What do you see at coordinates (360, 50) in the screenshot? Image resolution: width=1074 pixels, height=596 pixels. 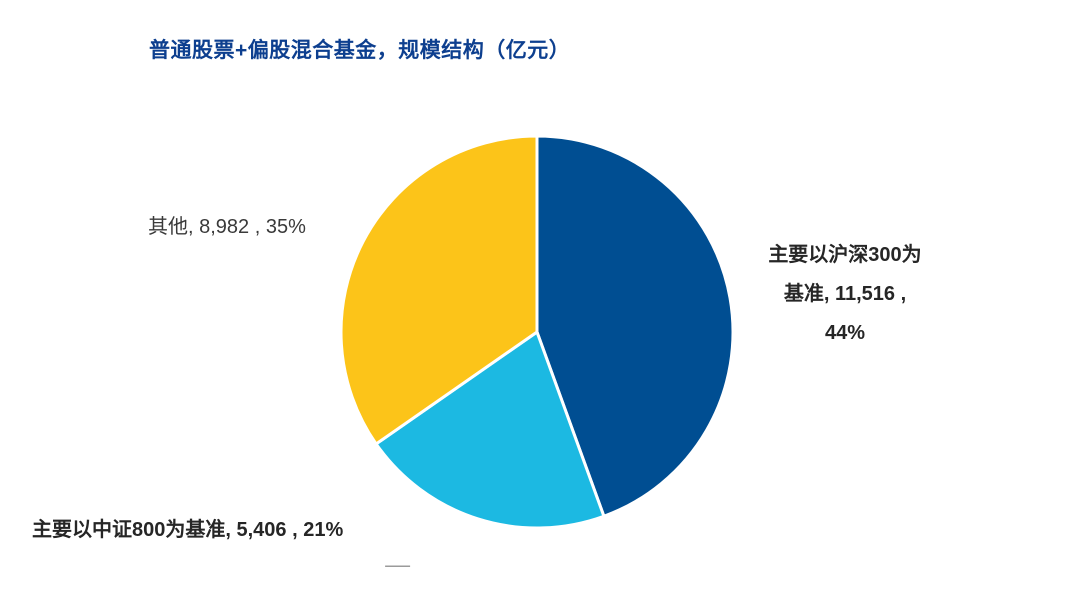 I see `chart-title: 普通股票+偏股混合基金，规模结构（亿元）` at bounding box center [360, 50].